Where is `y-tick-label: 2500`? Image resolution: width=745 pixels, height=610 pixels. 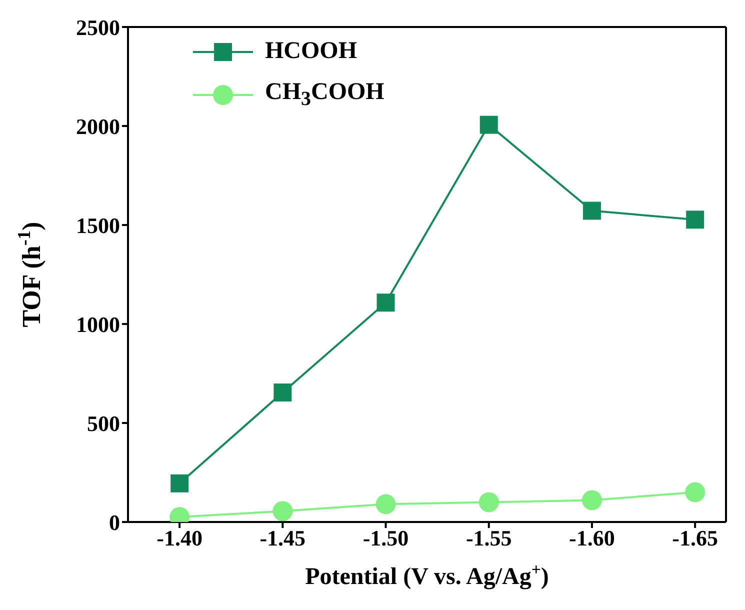 y-tick-label: 2500 is located at coordinates (98, 27).